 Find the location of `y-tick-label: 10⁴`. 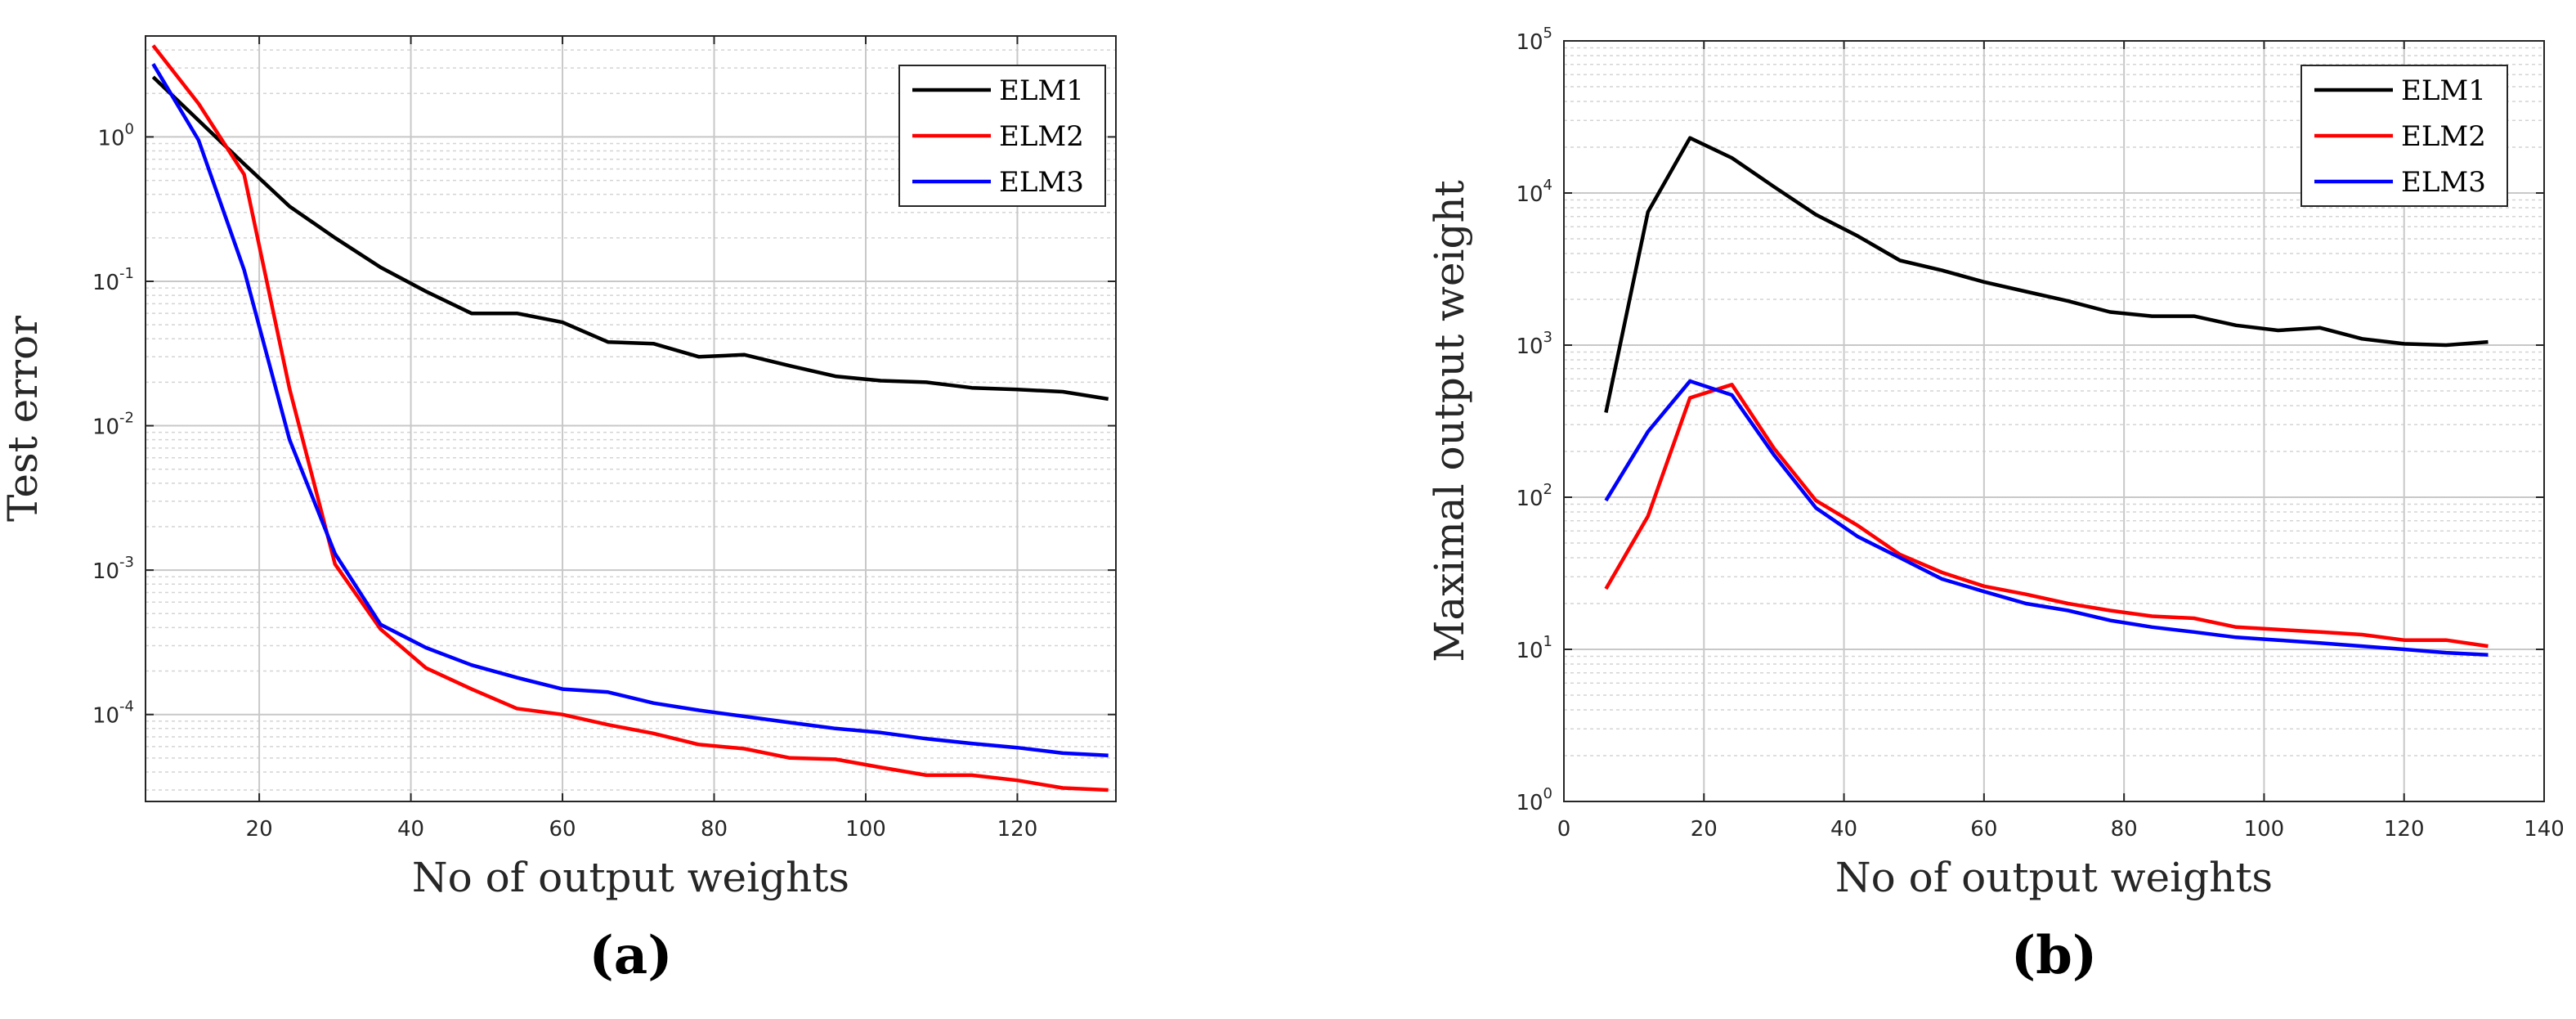

y-tick-label: 10⁴ is located at coordinates (1534, 192).